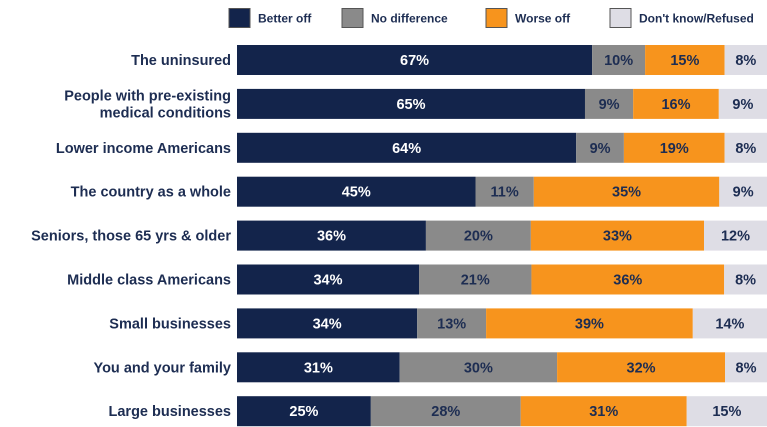  I want to click on data-label-no-difference: 21%, so click(475, 281).